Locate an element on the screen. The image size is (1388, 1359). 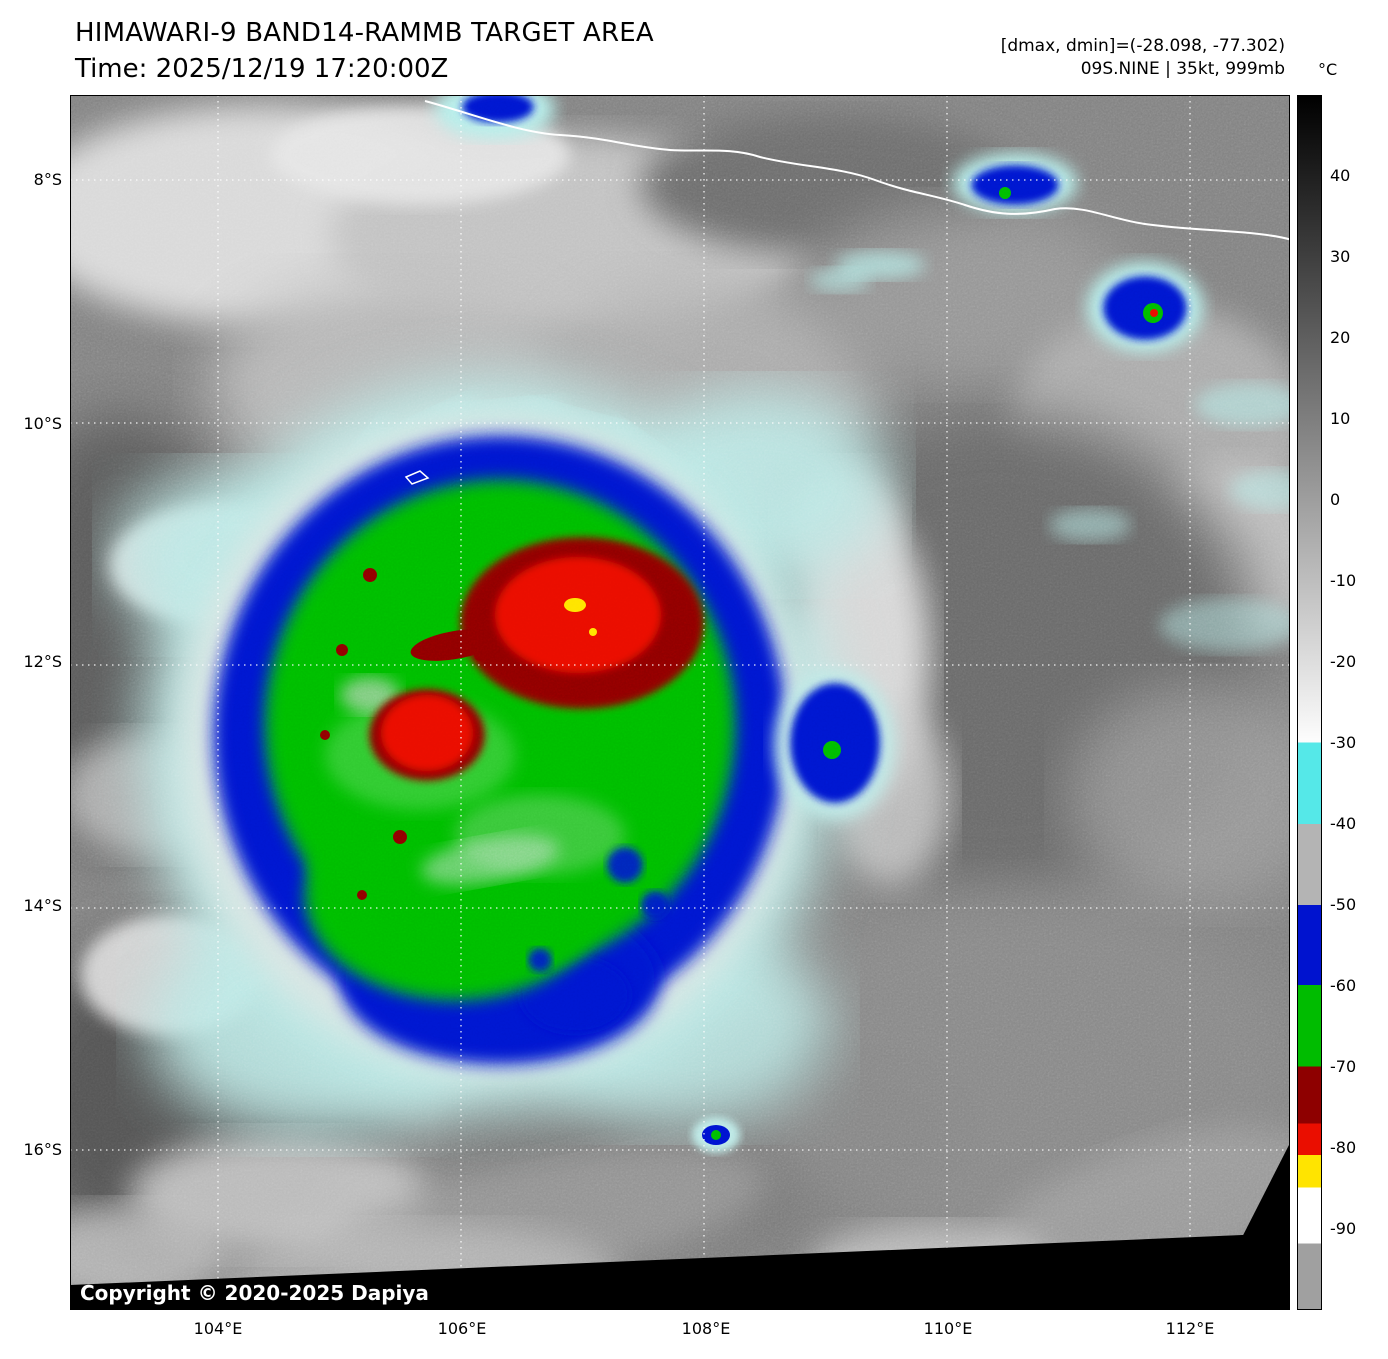
cb-tick-30: 30 is located at coordinates (1340, 256).